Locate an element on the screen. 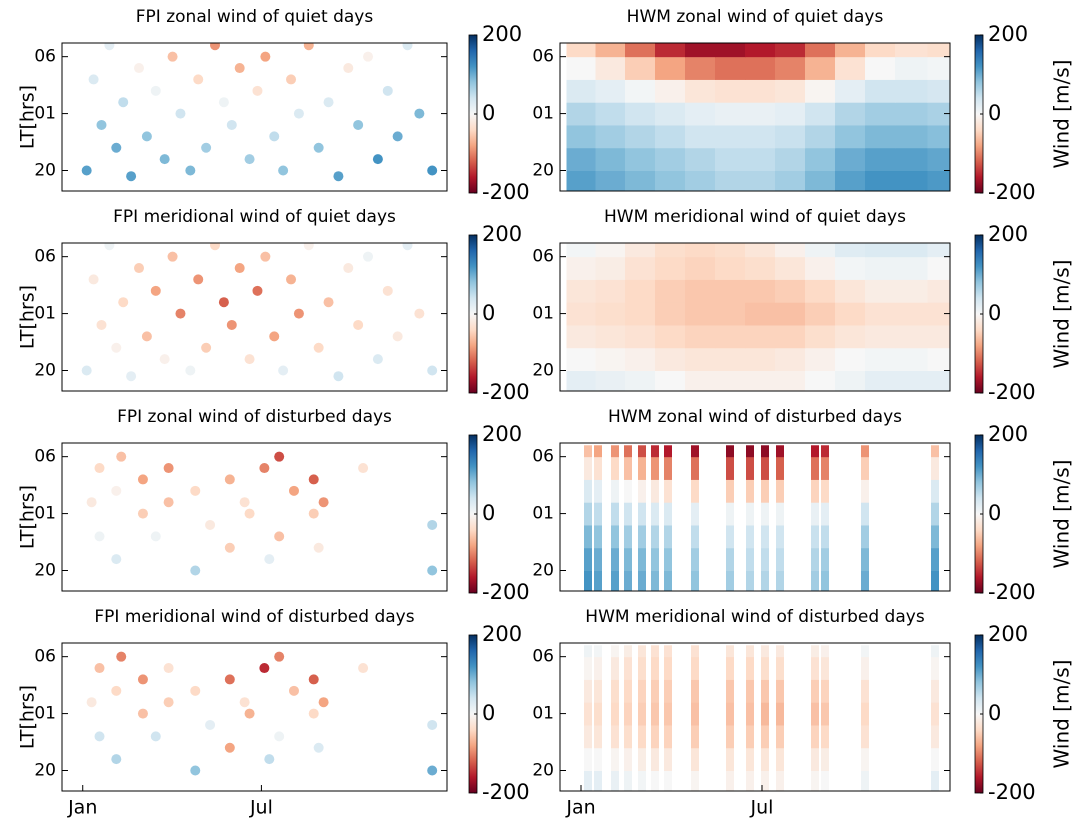 Image resolution: width=1084 pixels, height=825 pixels. colorbar-tick-label: 0 is located at coordinates (488, 113).